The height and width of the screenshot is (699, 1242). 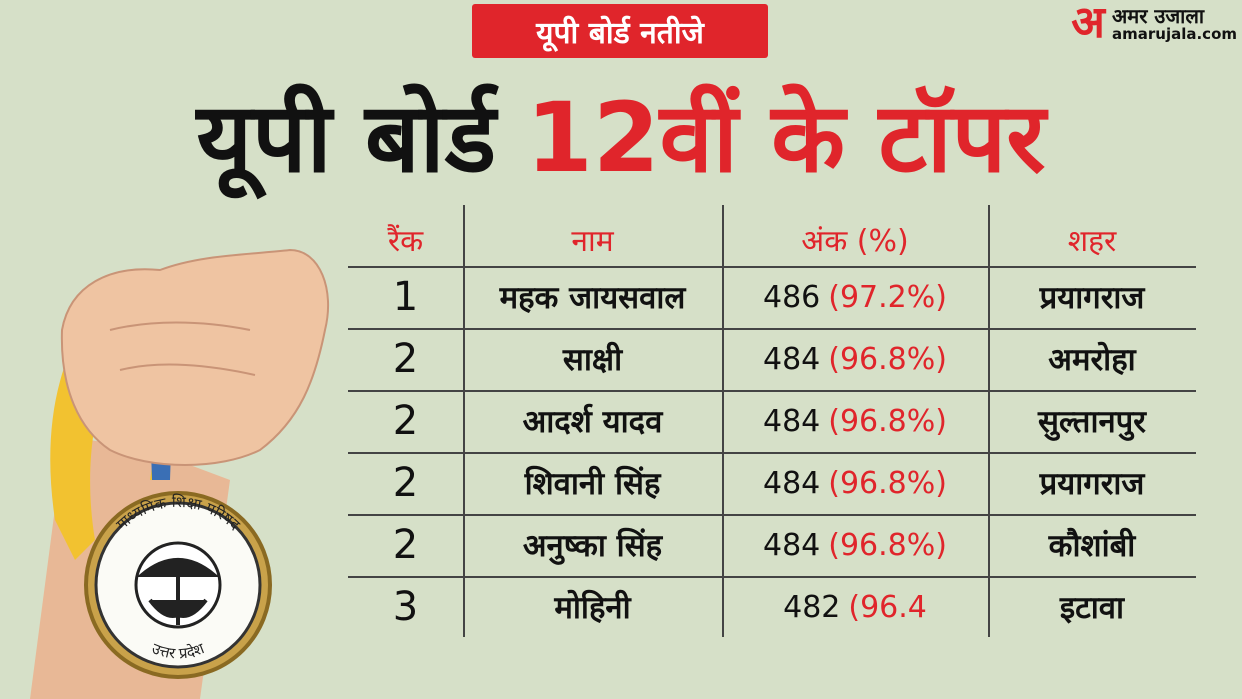 I want to click on header-cell: शहर, so click(x=1092, y=241).